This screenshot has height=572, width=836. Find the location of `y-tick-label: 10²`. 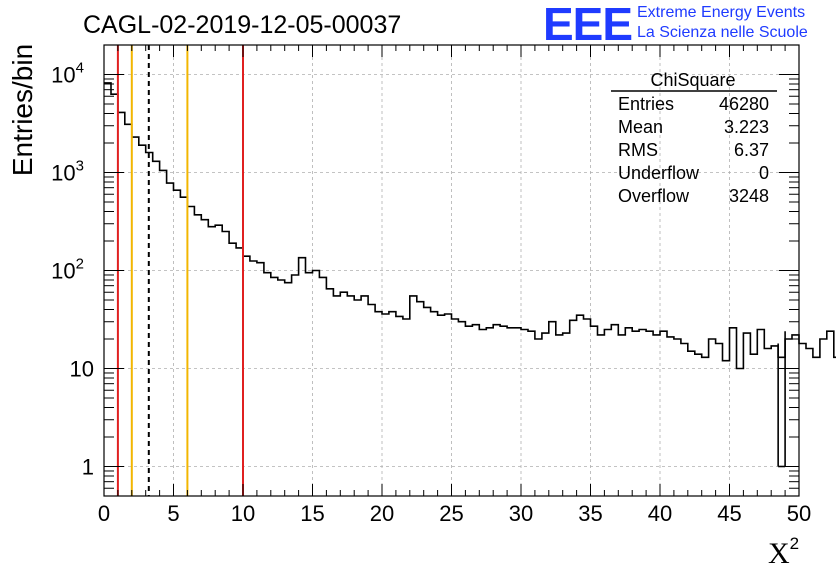

y-tick-label: 10² is located at coordinates (67, 270).